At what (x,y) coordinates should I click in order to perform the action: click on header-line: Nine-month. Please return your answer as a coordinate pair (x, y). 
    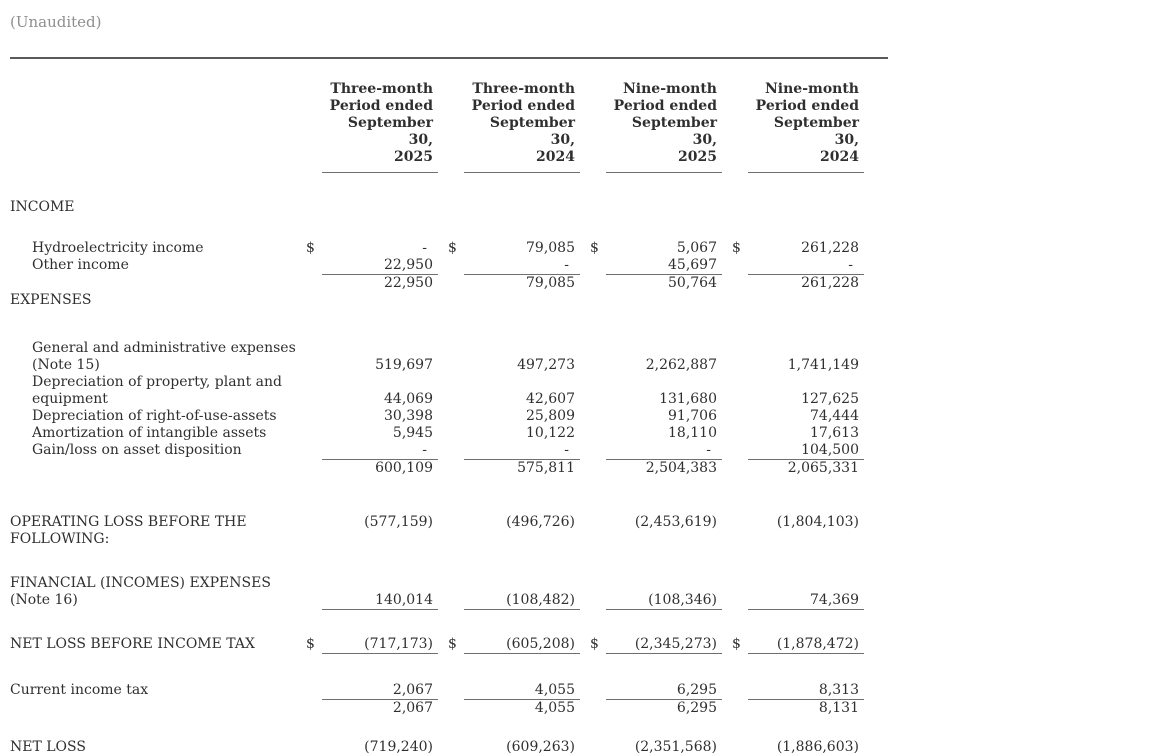
    Looking at the image, I should click on (670, 89).